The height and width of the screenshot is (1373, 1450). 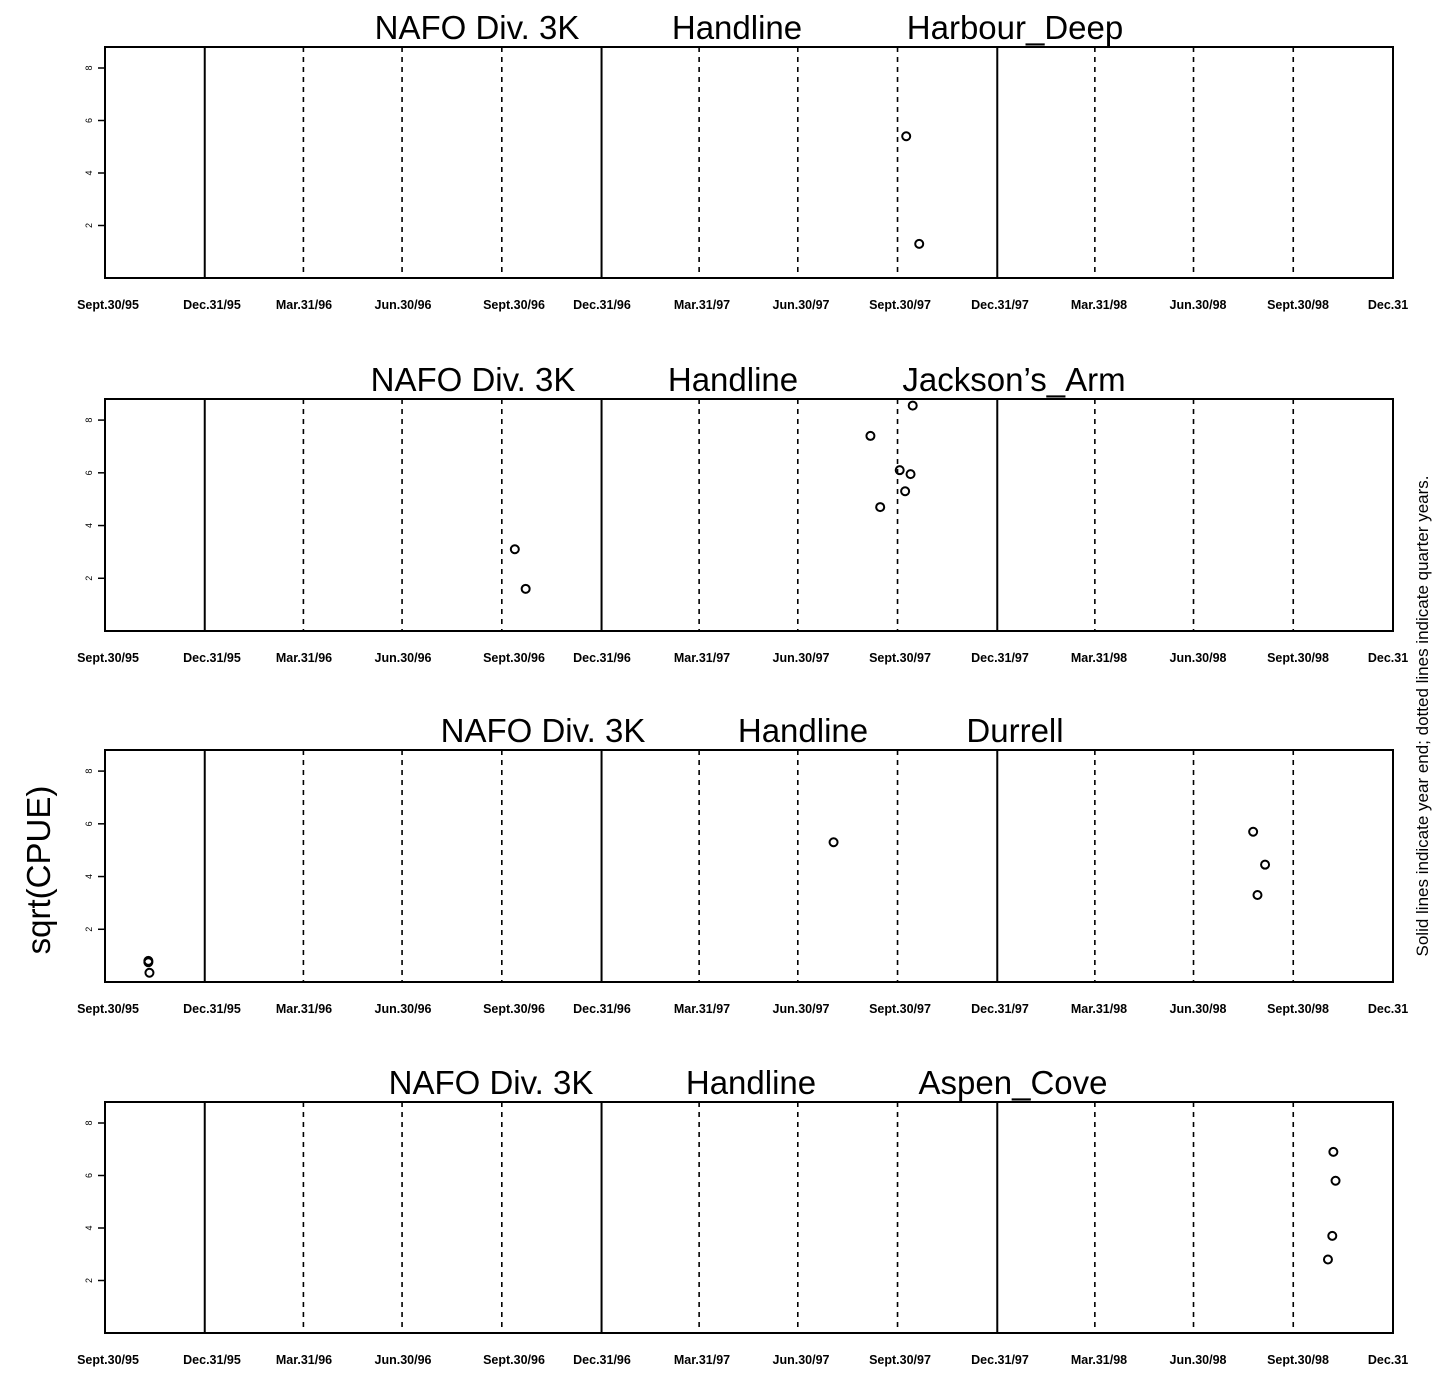 I want to click on panel-title-part: Durrell, so click(x=1014, y=730).